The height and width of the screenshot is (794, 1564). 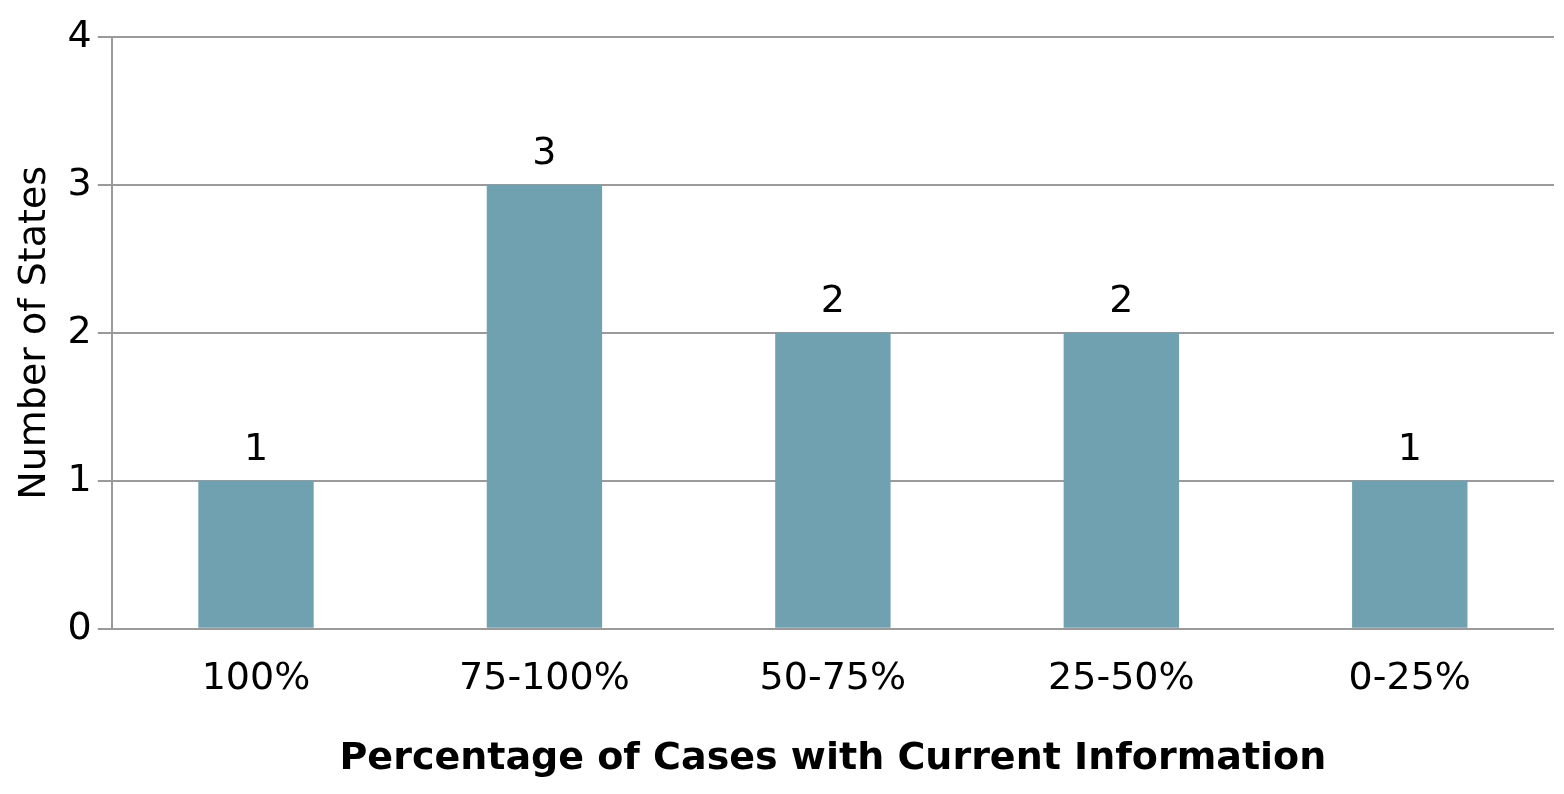 What do you see at coordinates (1121, 676) in the screenshot?
I see `x-tick-label: 25-50%` at bounding box center [1121, 676].